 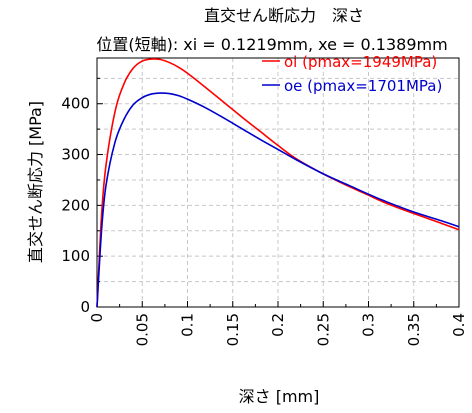 I want to click on chart-subtitle: 位置(短軸): xi = 0.1219mm, xe = 0.1389mm, so click(x=271, y=44).